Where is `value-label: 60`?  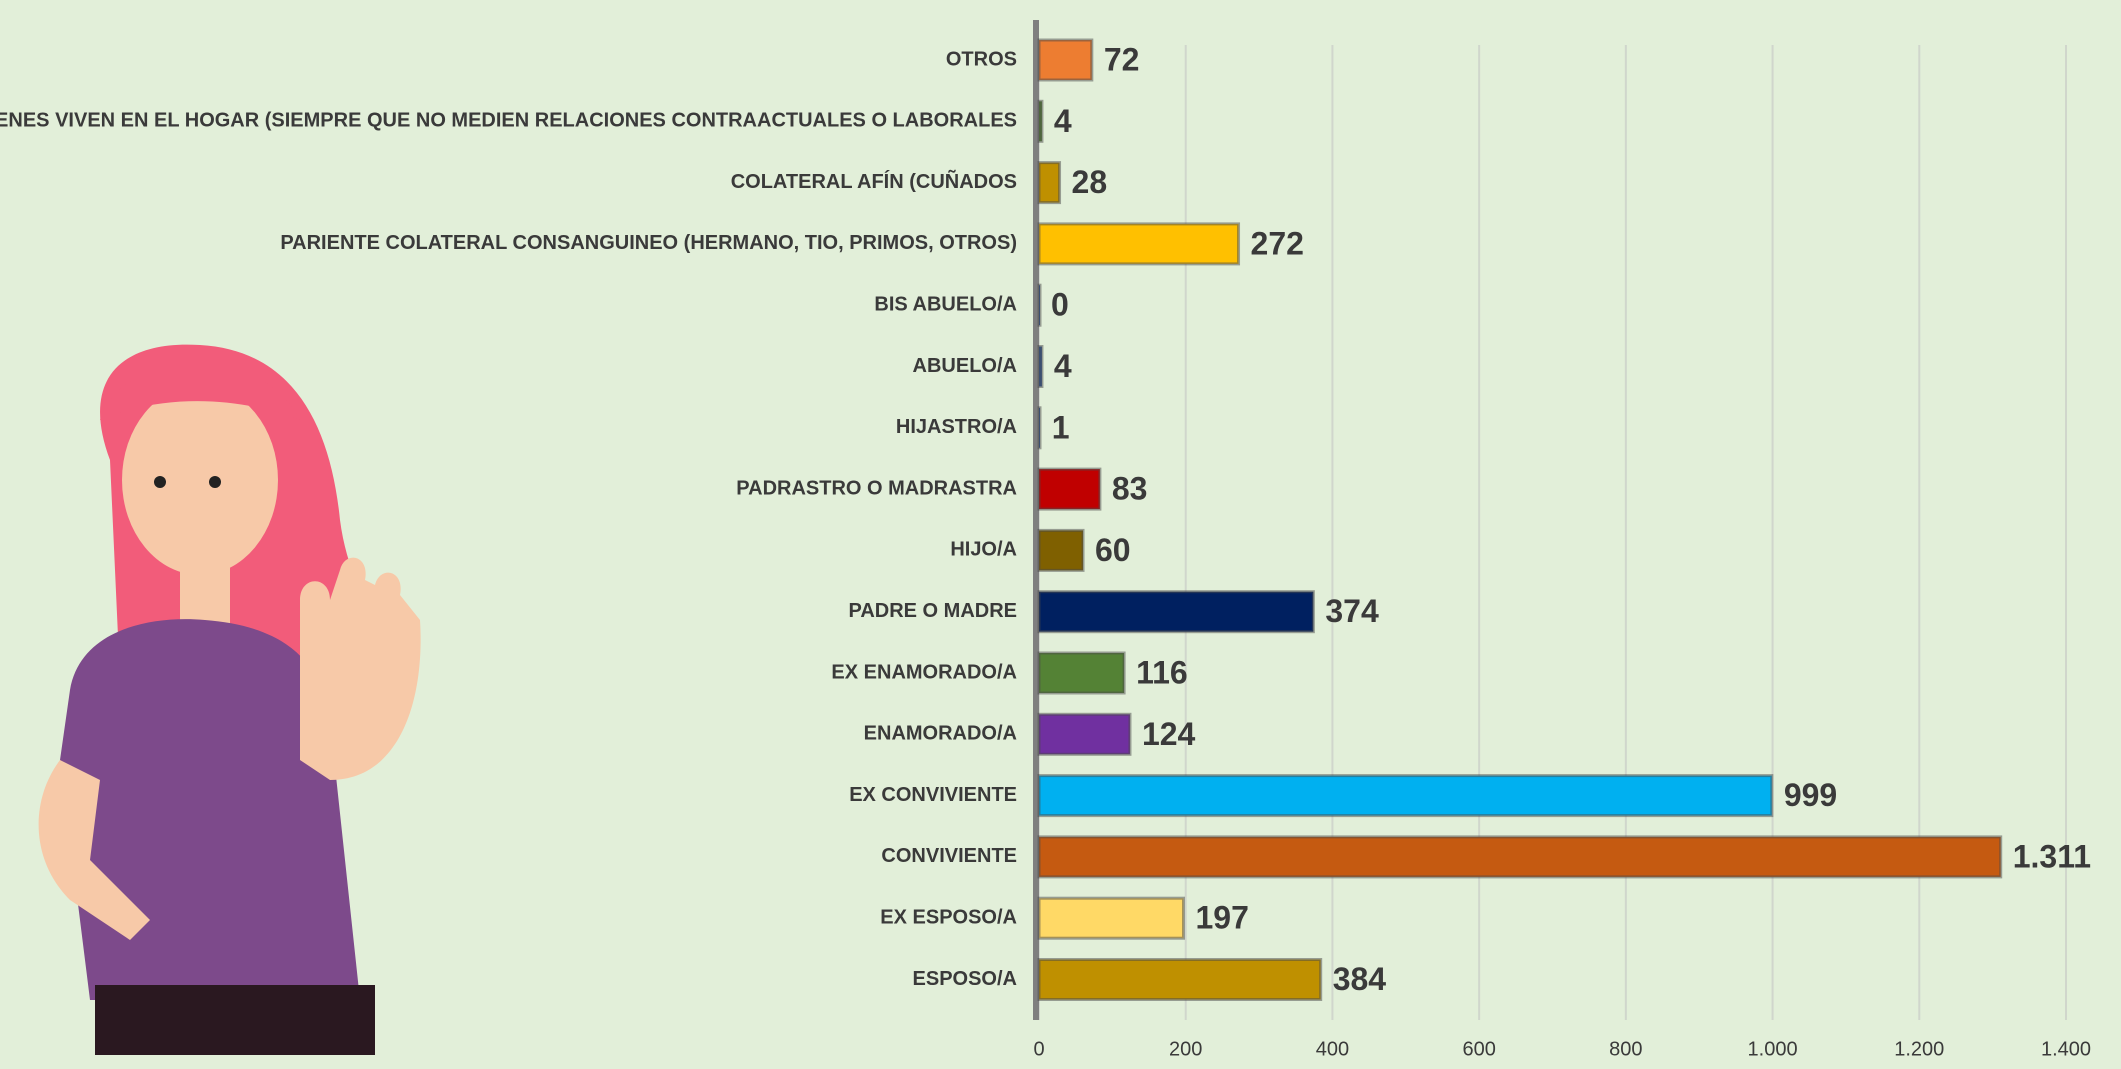 value-label: 60 is located at coordinates (1113, 550).